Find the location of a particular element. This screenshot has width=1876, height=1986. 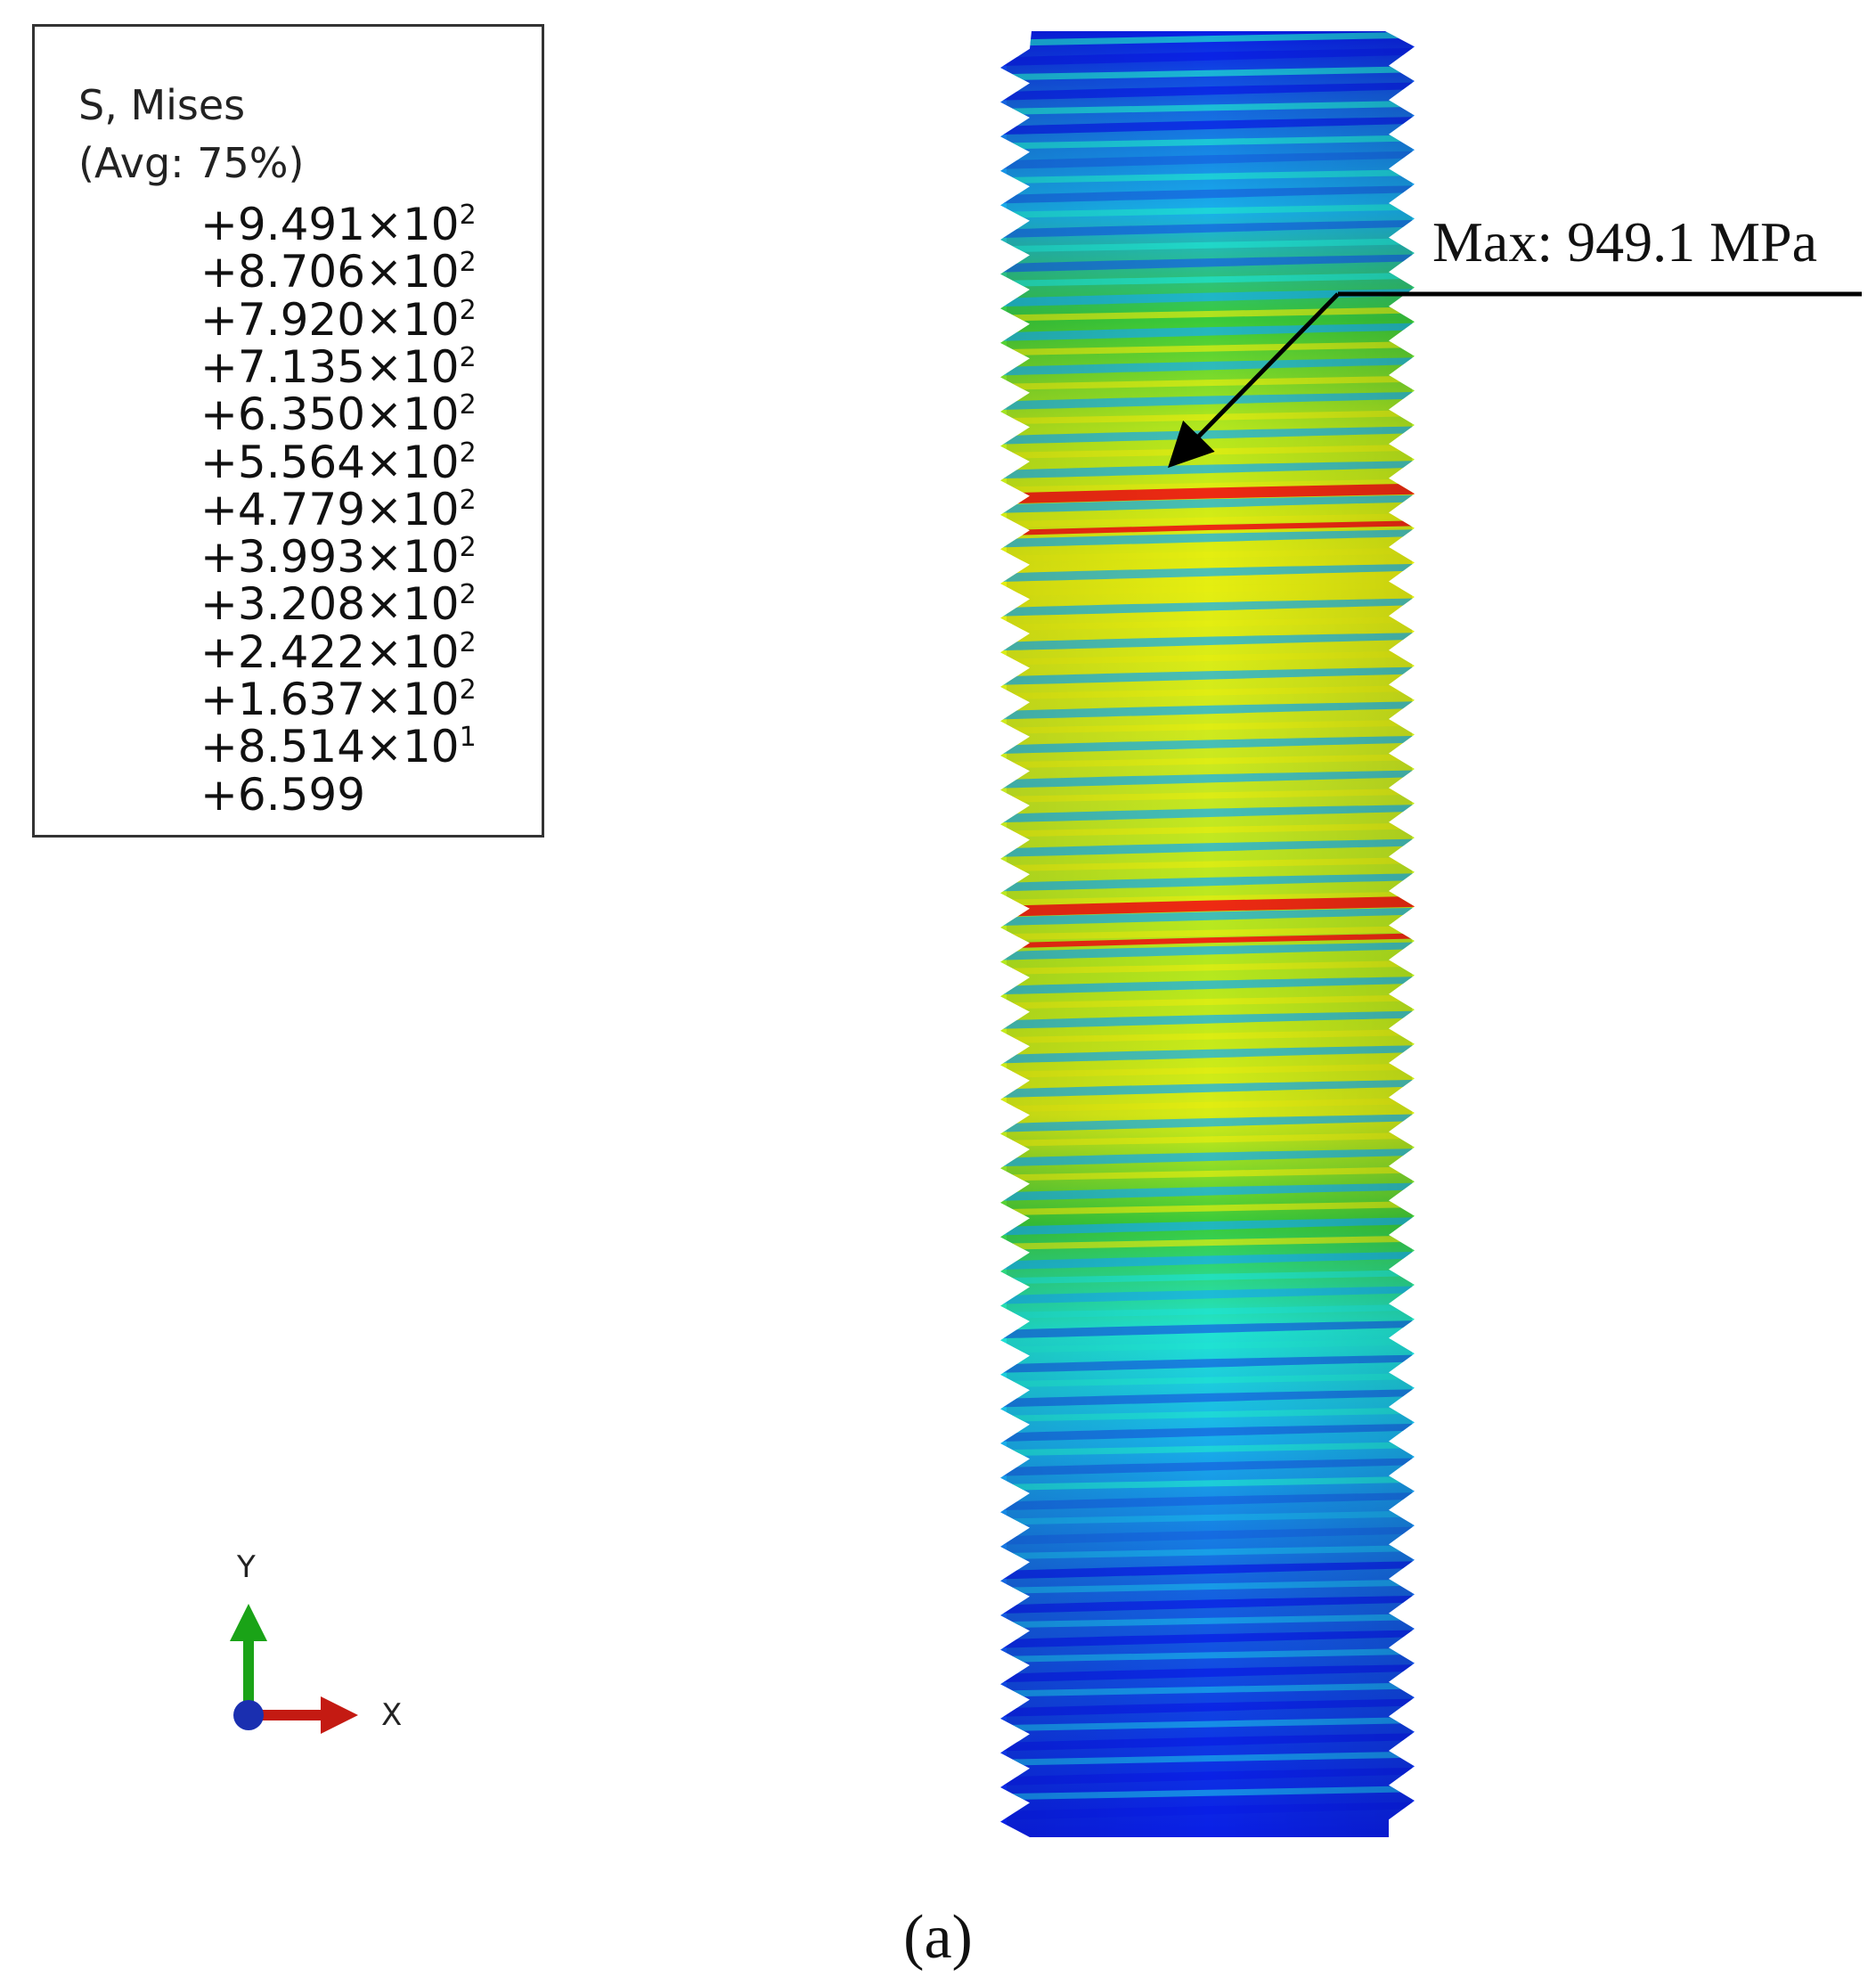

legend-value-3: +7.920×102 is located at coordinates (338, 318).